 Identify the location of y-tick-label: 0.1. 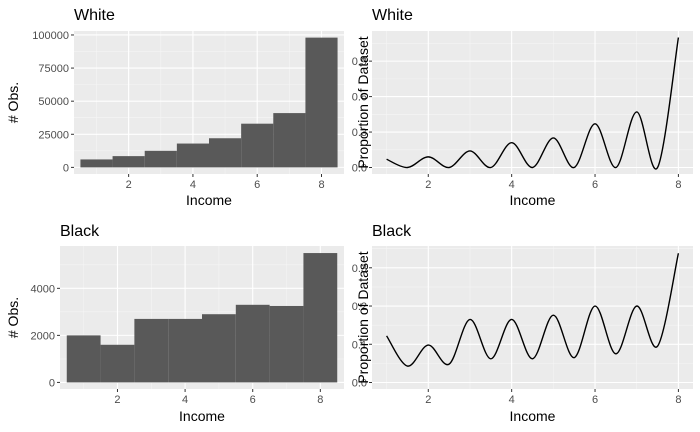
(359, 345).